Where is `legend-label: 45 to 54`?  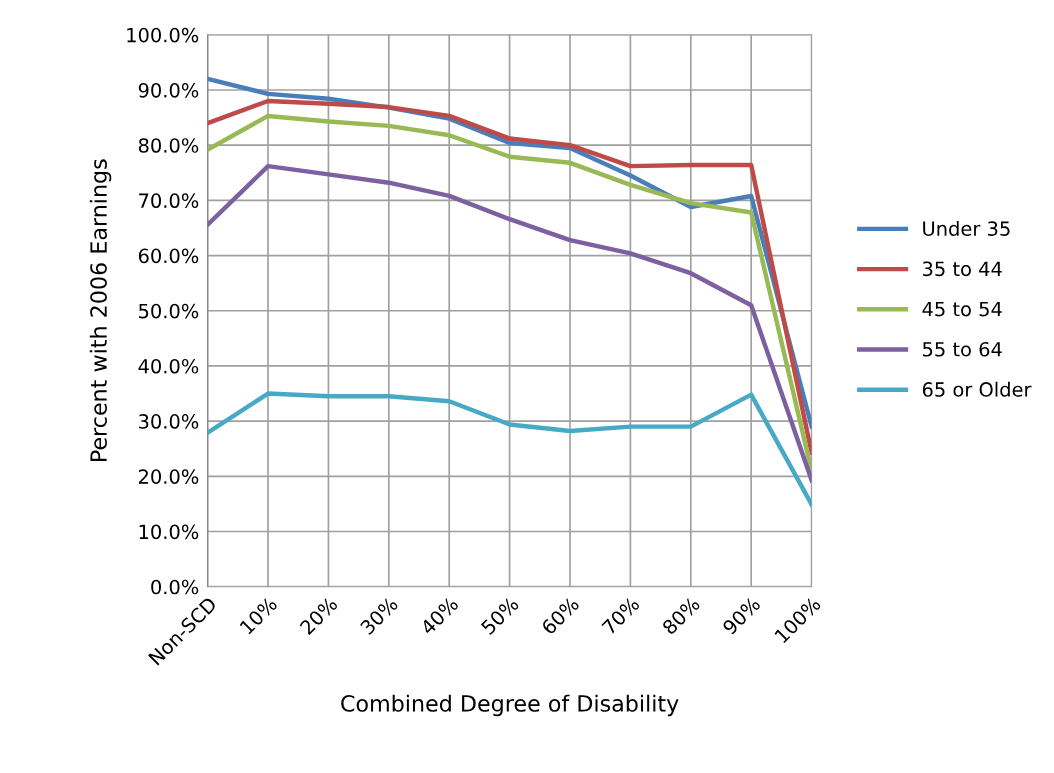 legend-label: 45 to 54 is located at coordinates (962, 309).